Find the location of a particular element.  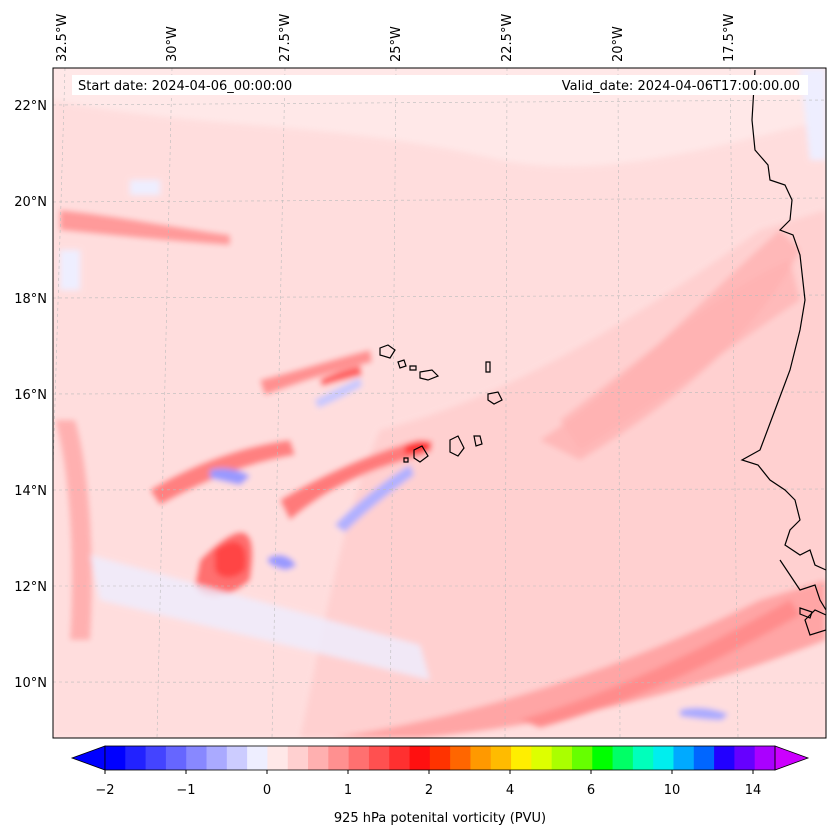

colorbar-ticks: −2 −1 0 1 2 4 6 10 14 is located at coordinates (428, 784).